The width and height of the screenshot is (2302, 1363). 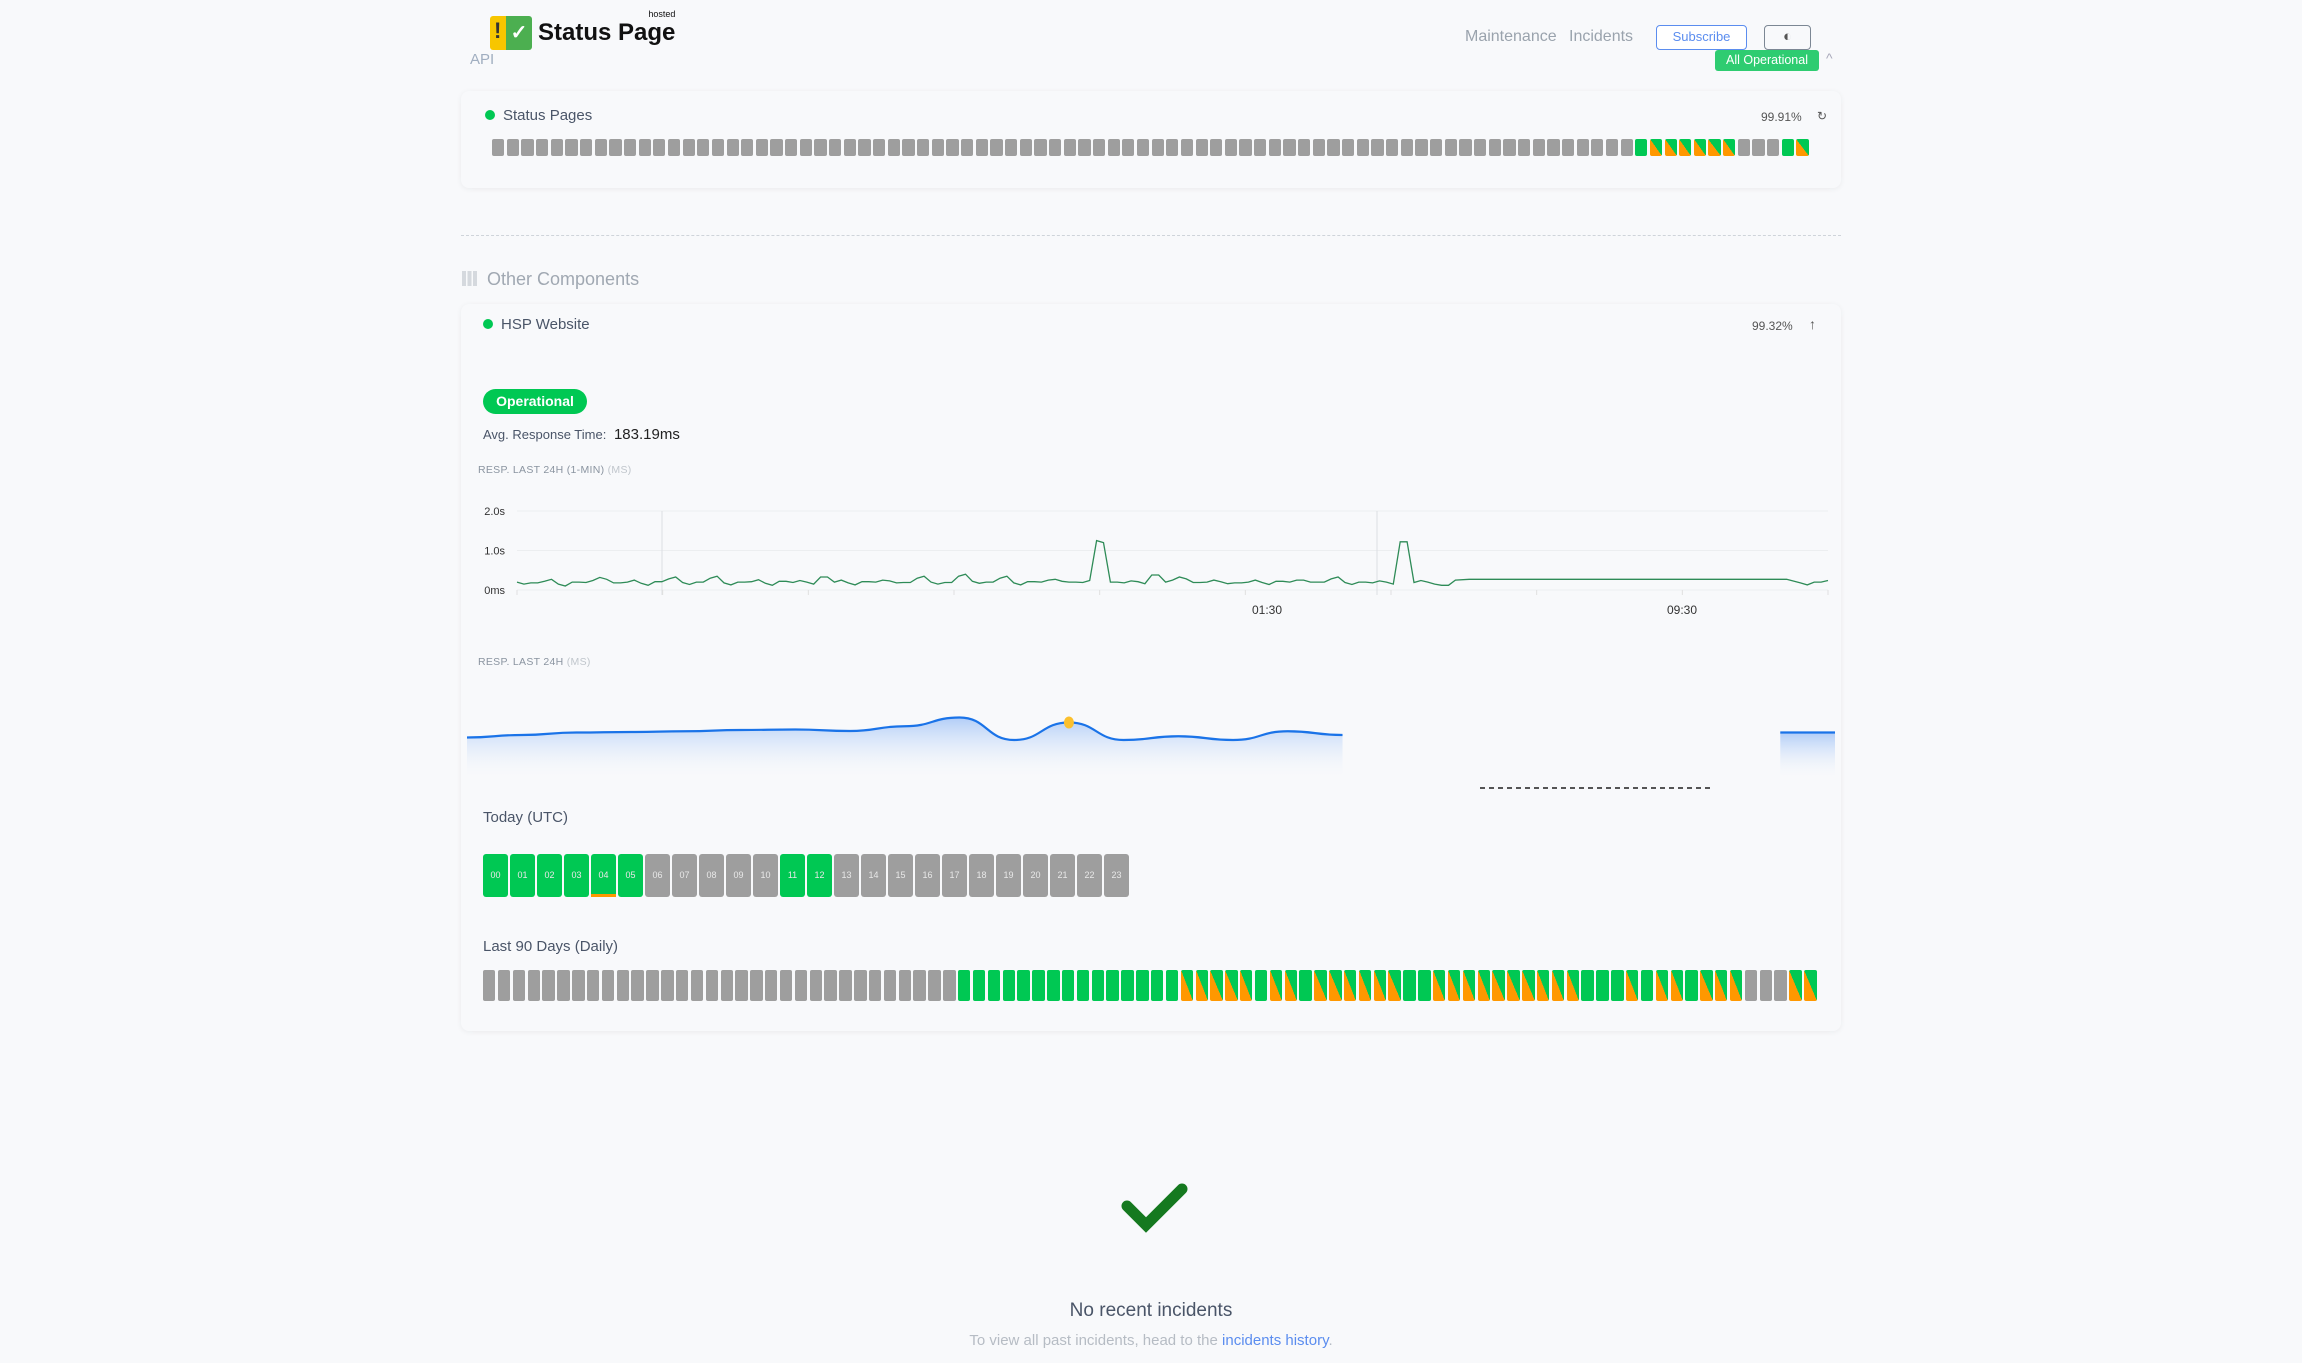 What do you see at coordinates (684, 875) in the screenshot?
I see `hour-bar: 07` at bounding box center [684, 875].